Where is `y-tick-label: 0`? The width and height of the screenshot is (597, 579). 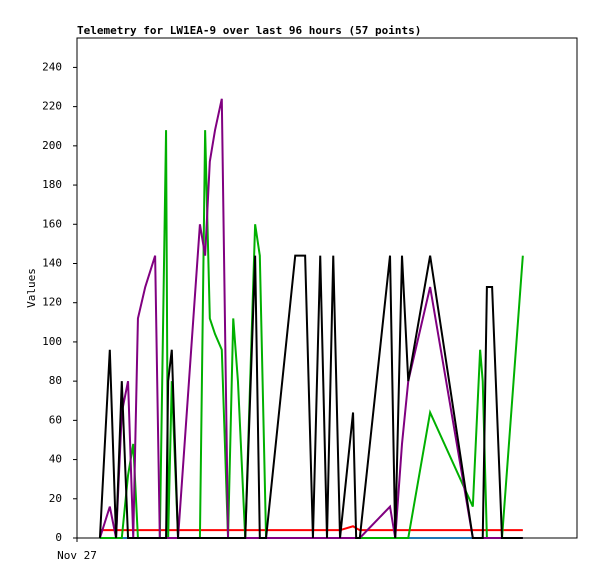 y-tick-label: 0 is located at coordinates (58, 537).